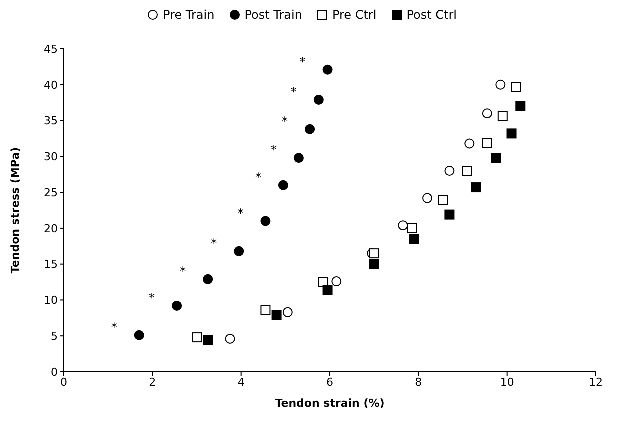 The height and width of the screenshot is (421, 628). What do you see at coordinates (507, 382) in the screenshot?
I see `x-tick-label: 10` at bounding box center [507, 382].